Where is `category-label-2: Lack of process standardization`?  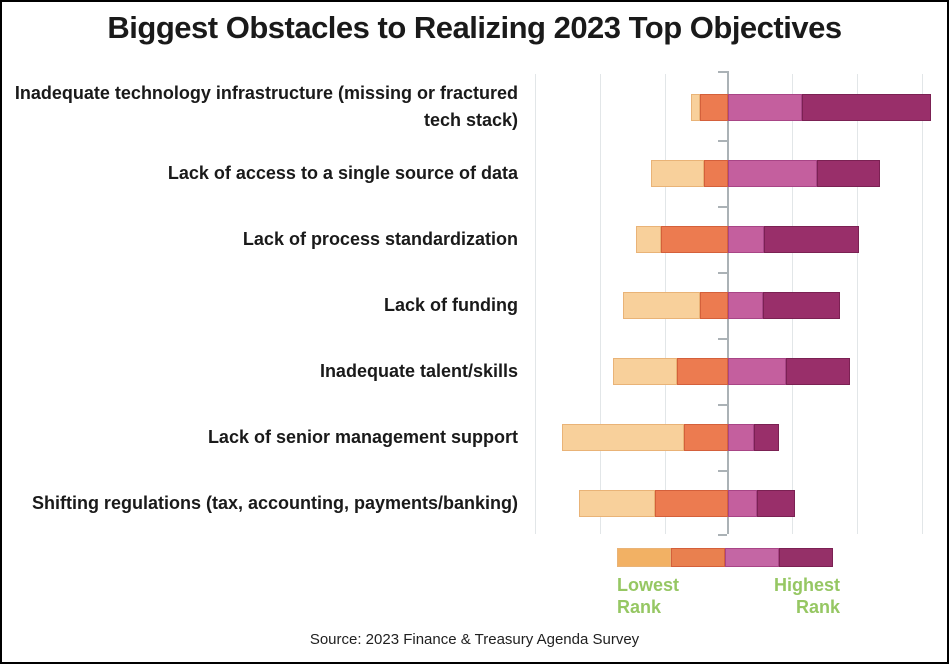
category-label-2: Lack of process standardization is located at coordinates (380, 238).